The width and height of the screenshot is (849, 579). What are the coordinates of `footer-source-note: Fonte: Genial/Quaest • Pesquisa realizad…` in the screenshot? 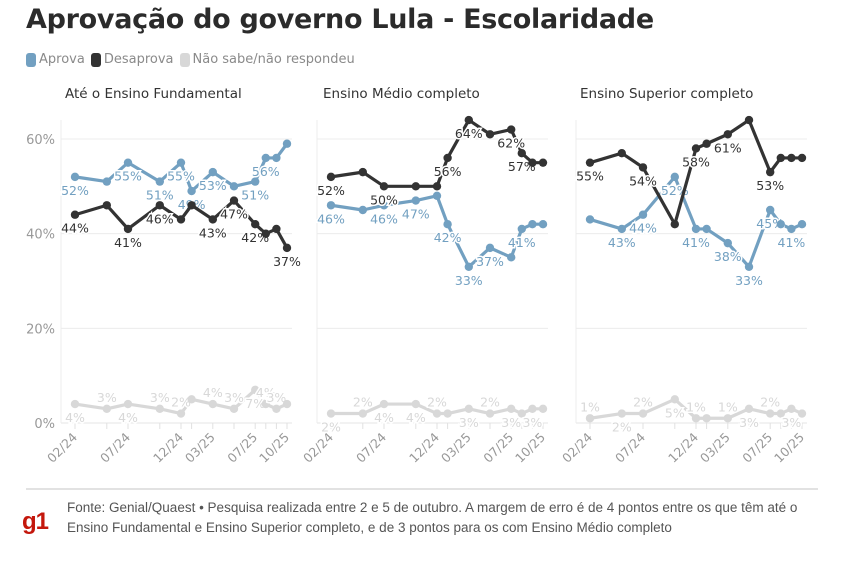 It's located at (432, 517).